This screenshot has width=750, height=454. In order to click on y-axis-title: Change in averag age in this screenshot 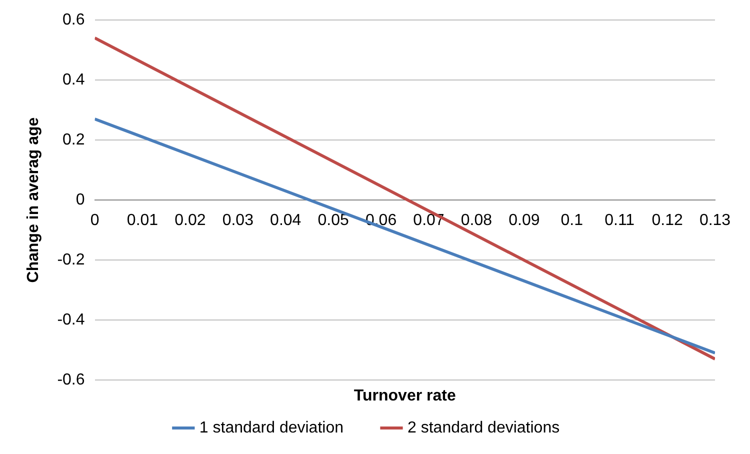, I will do `click(33, 200)`.